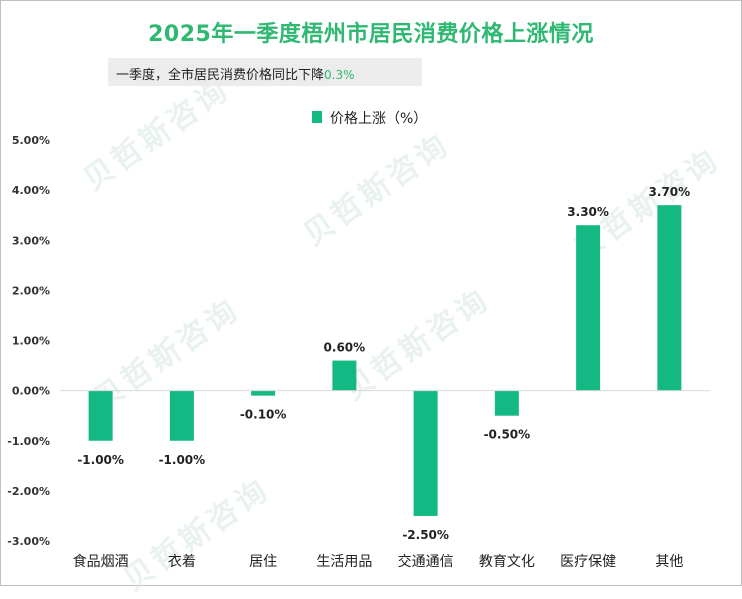 This screenshot has height=599, width=742. Describe the element at coordinates (425, 535) in the screenshot. I see `data-label: -2.50%` at that location.